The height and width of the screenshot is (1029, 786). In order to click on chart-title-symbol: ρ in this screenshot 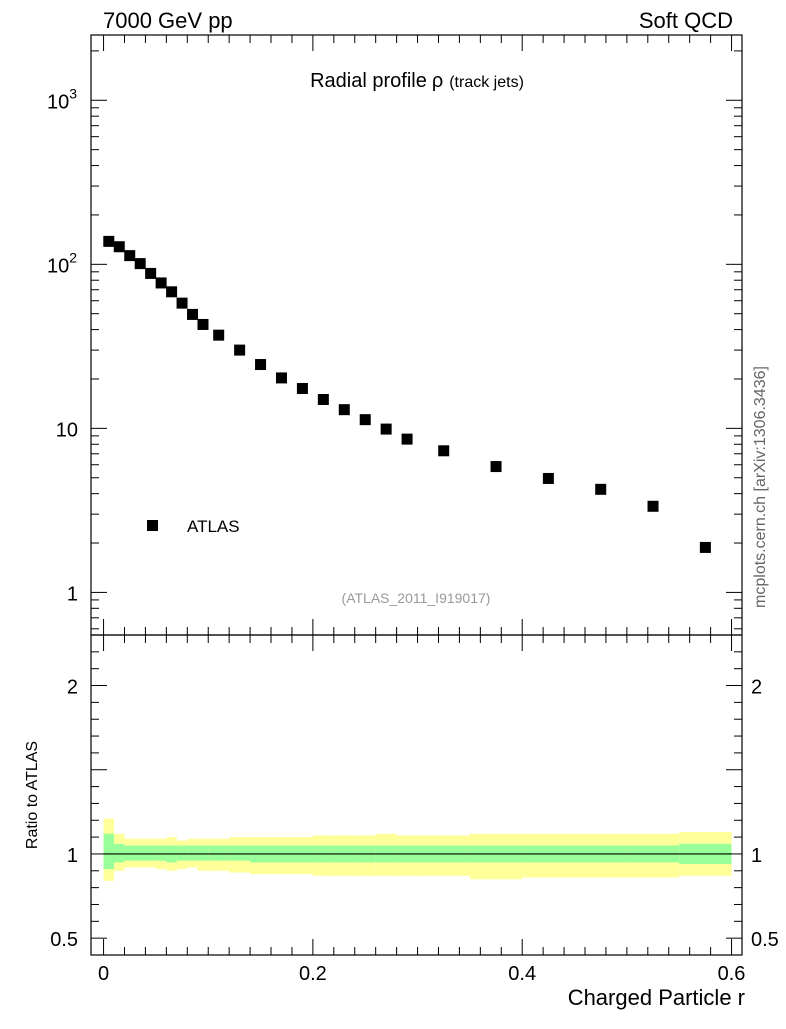, I will do `click(437, 81)`.